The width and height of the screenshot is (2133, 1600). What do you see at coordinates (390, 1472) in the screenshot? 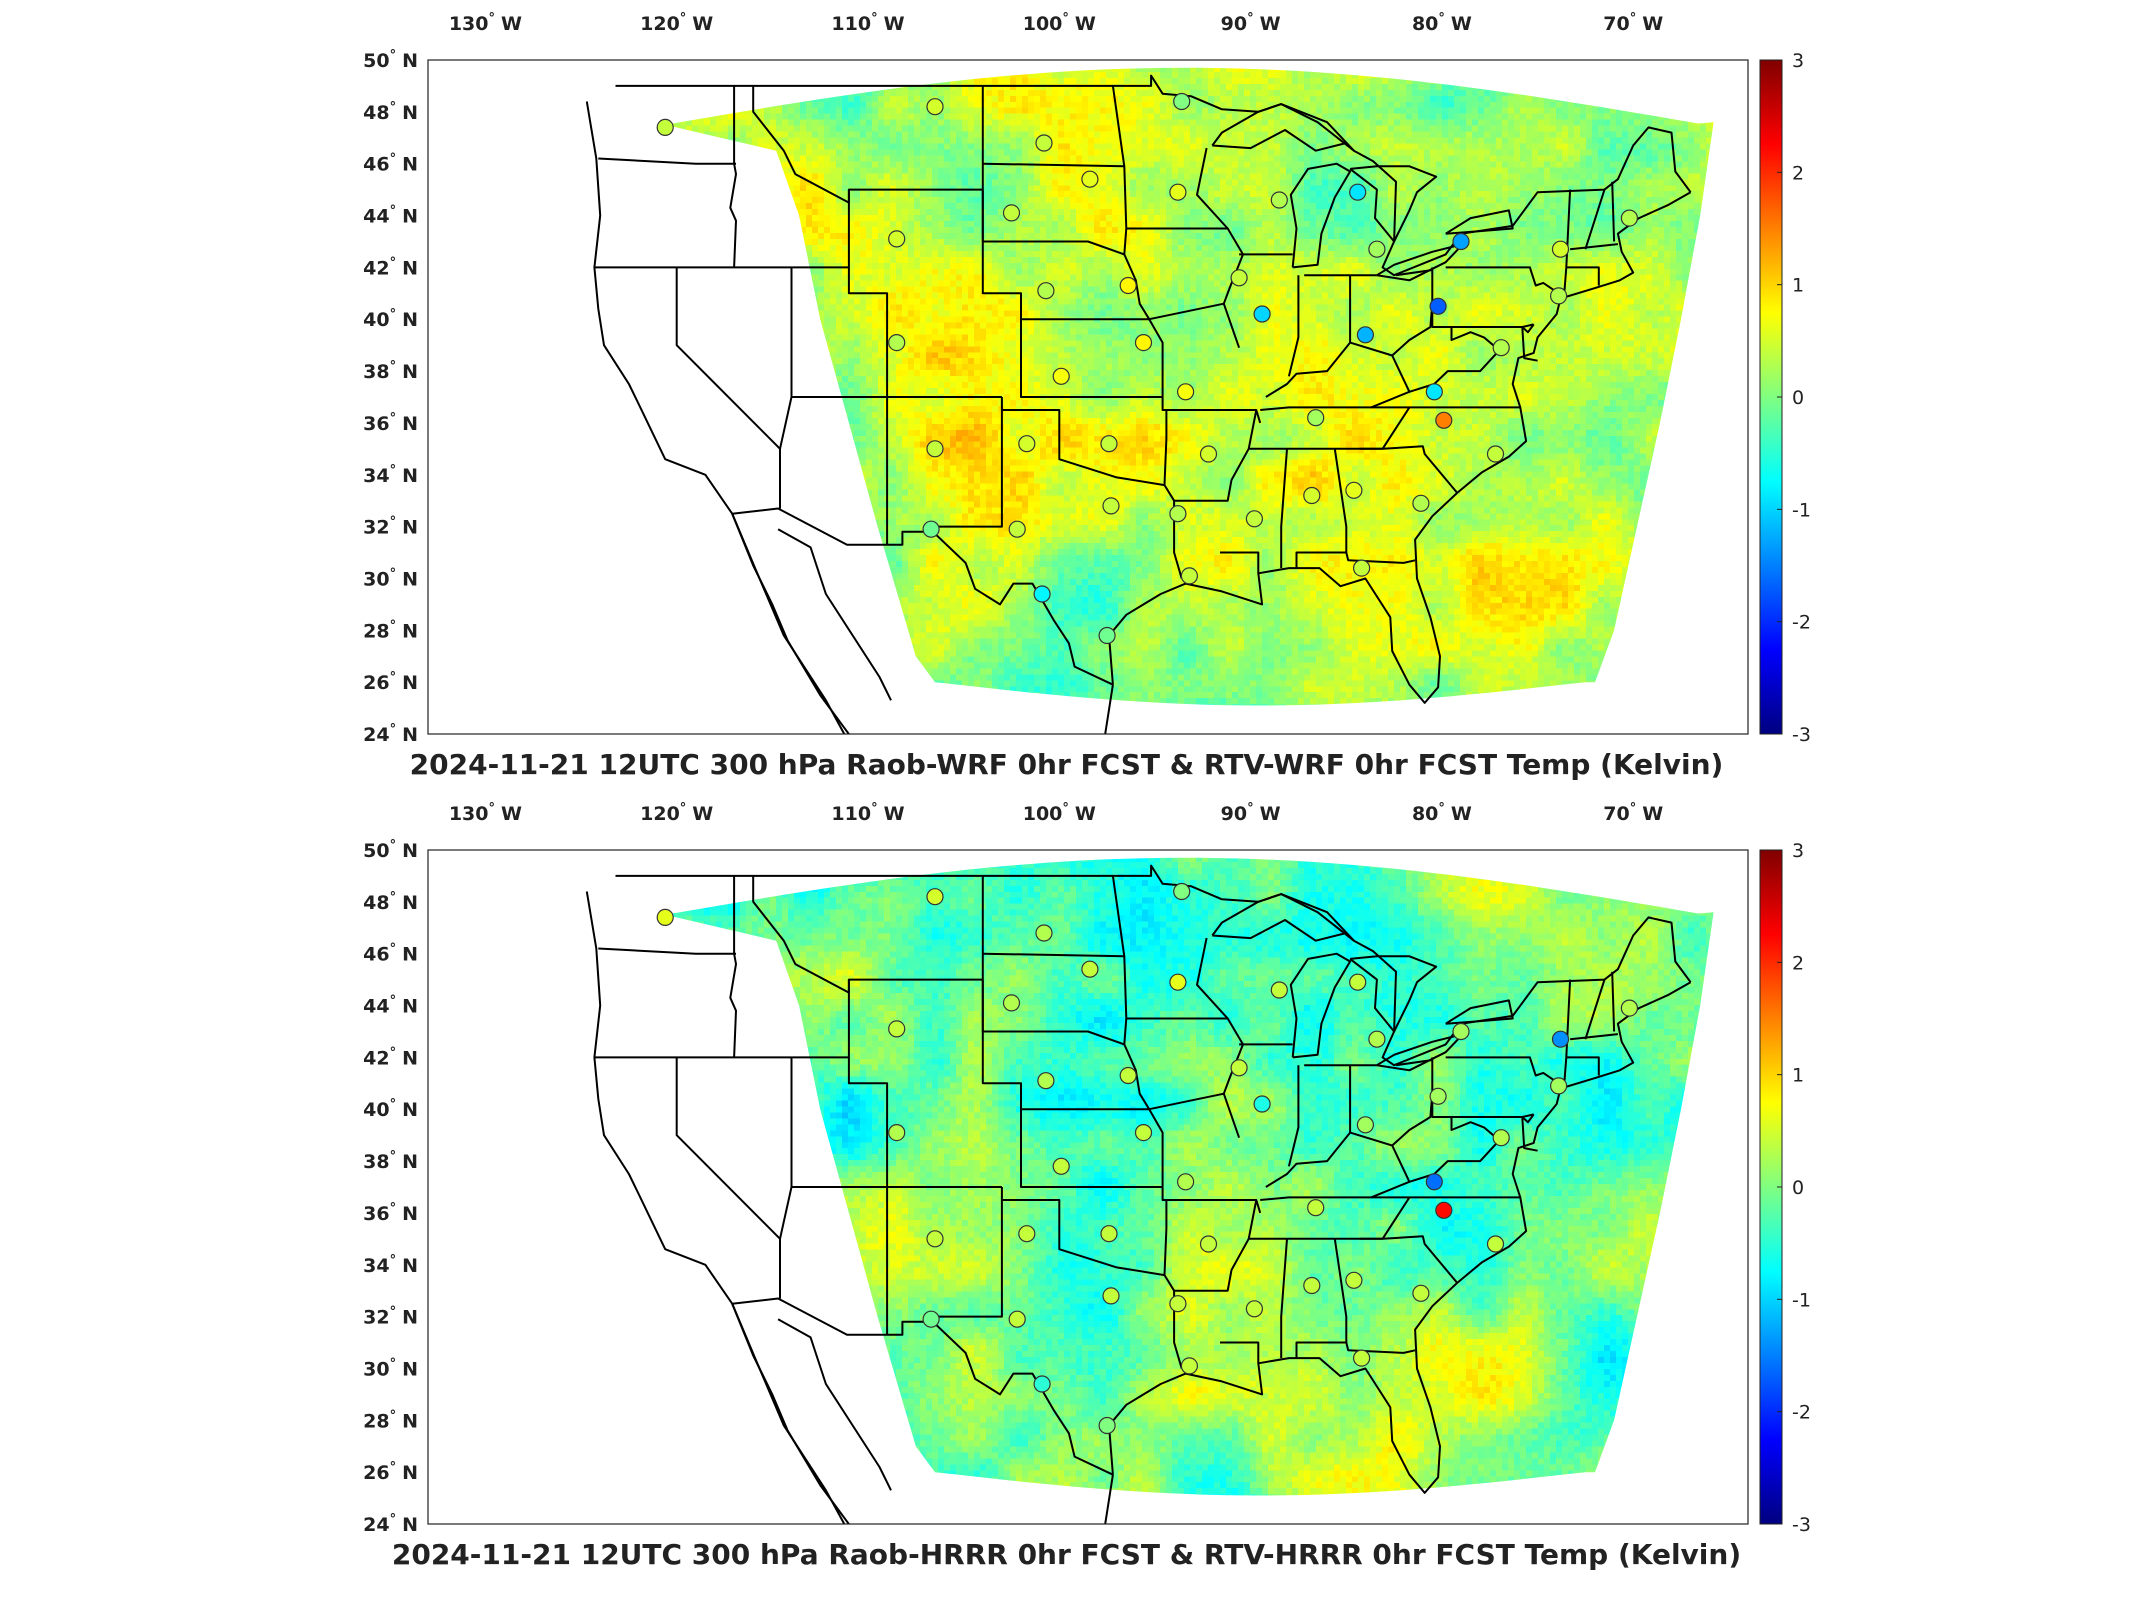
I see `lat-tick-label: 26° N` at bounding box center [390, 1472].